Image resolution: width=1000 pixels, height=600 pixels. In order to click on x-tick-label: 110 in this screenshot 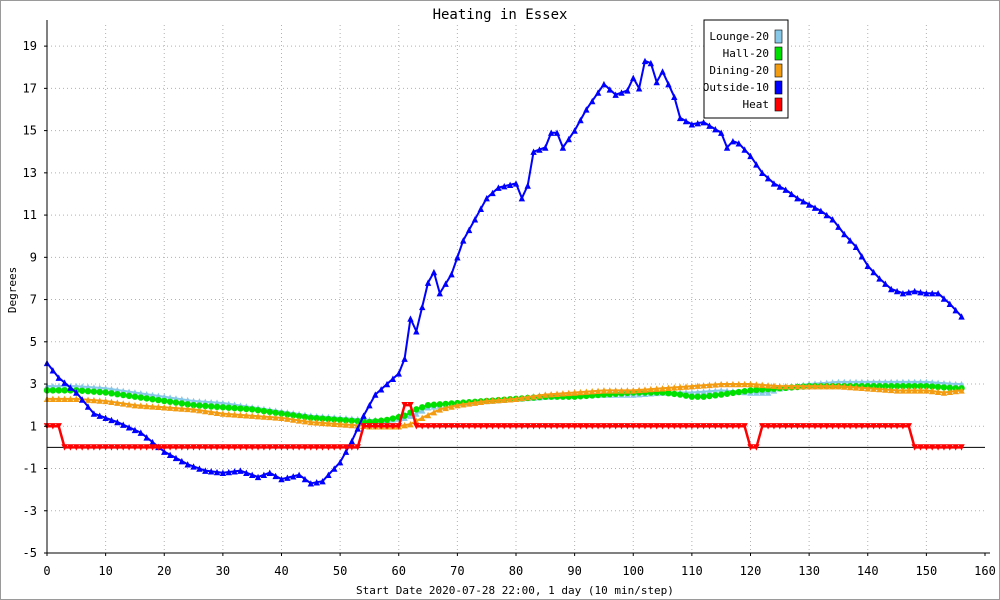, I will do `click(692, 571)`.